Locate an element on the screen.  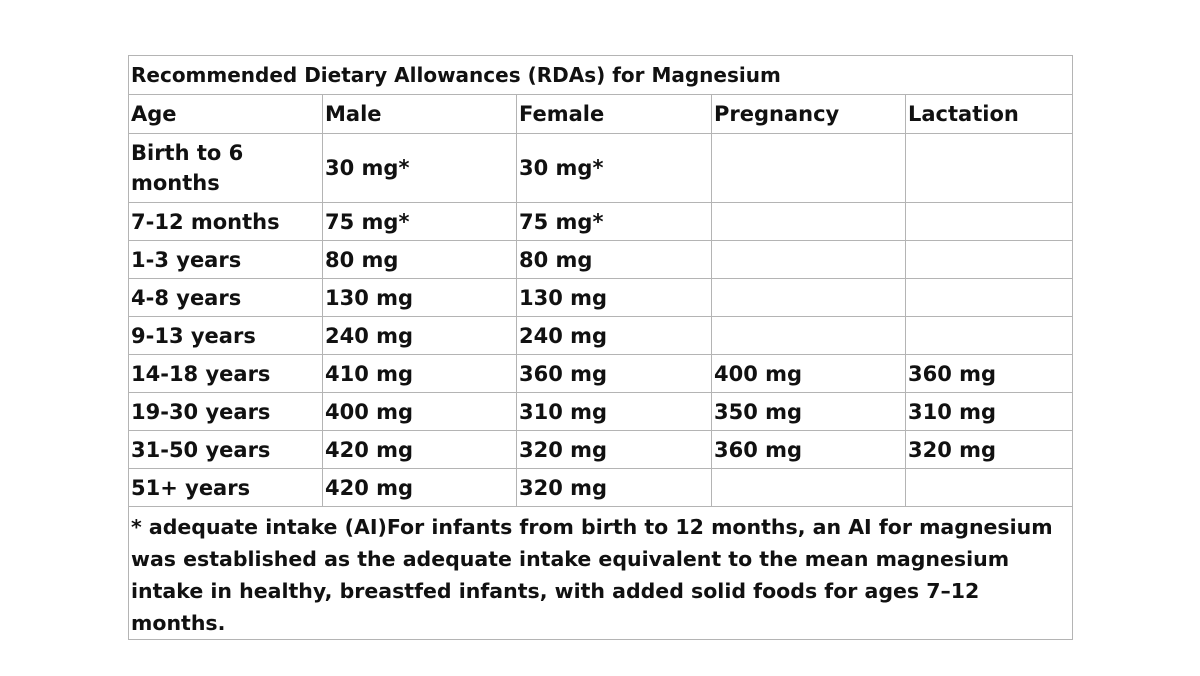
table-row: 7-12 months 75 mg* 75 mg* is located at coordinates (601, 221).